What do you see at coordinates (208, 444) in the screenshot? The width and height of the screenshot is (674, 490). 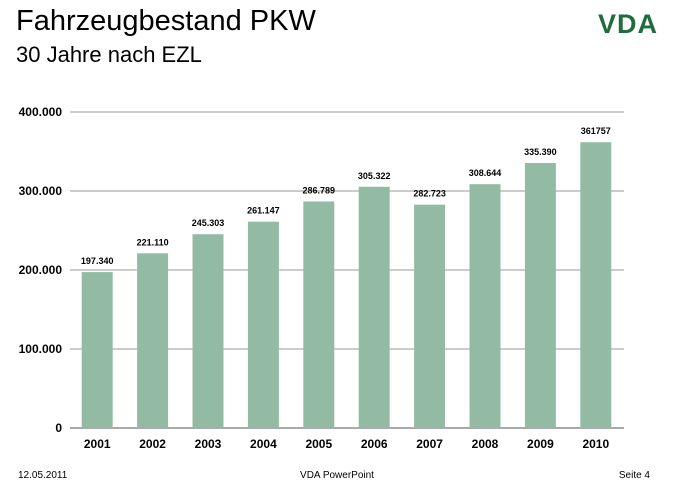 I see `x-category-label: 2003` at bounding box center [208, 444].